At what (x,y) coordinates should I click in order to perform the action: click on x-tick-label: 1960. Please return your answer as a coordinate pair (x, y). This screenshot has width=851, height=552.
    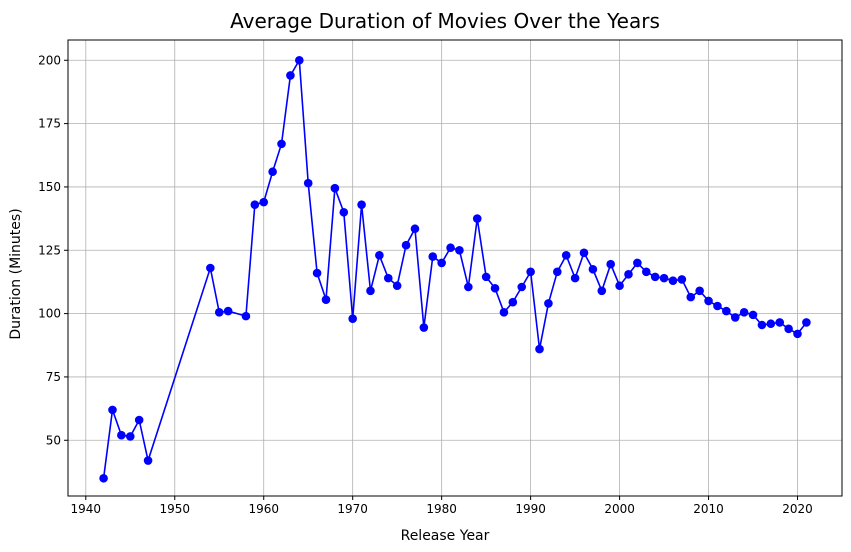
    Looking at the image, I should click on (263, 509).